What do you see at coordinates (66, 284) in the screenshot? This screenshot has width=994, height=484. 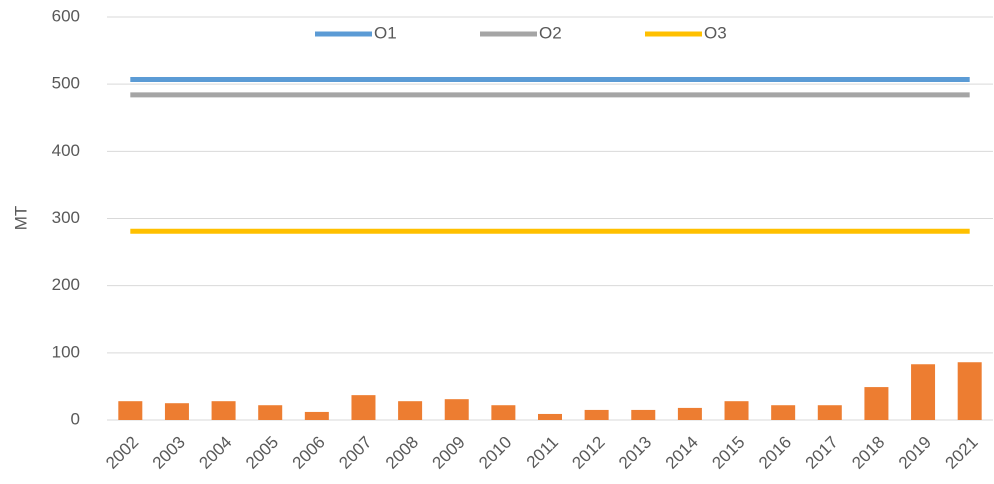 I see `y-tick-label: 200` at bounding box center [66, 284].